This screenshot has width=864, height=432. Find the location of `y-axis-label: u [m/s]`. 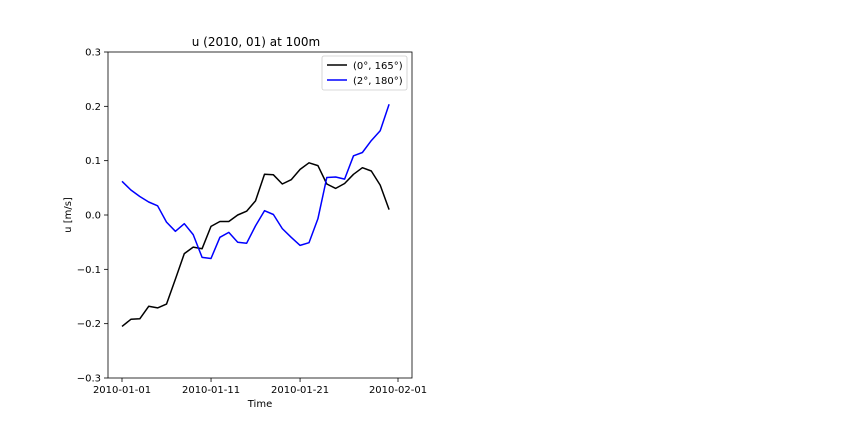

y-axis-label: u [m/s] is located at coordinates (68, 215).